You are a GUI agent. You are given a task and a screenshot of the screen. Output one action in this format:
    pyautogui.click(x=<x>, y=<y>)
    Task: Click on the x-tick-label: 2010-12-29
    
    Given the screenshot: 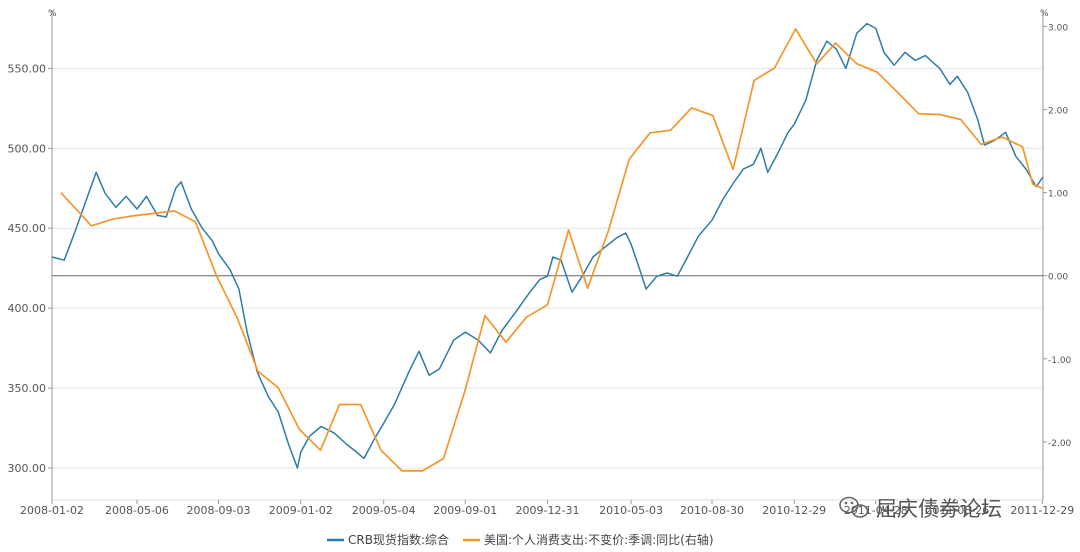 What is the action you would take?
    pyautogui.click(x=794, y=510)
    